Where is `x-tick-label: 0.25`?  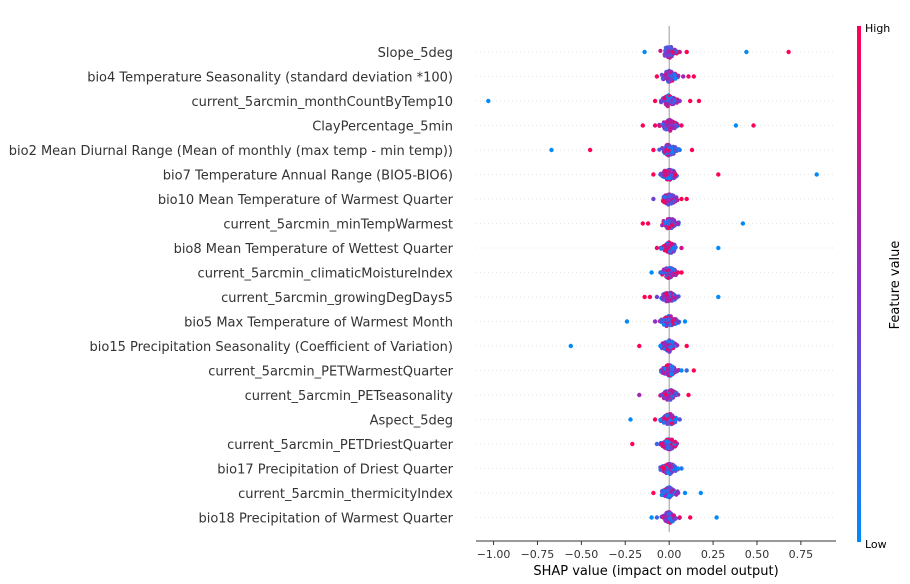 x-tick-label: 0.25 is located at coordinates (713, 554).